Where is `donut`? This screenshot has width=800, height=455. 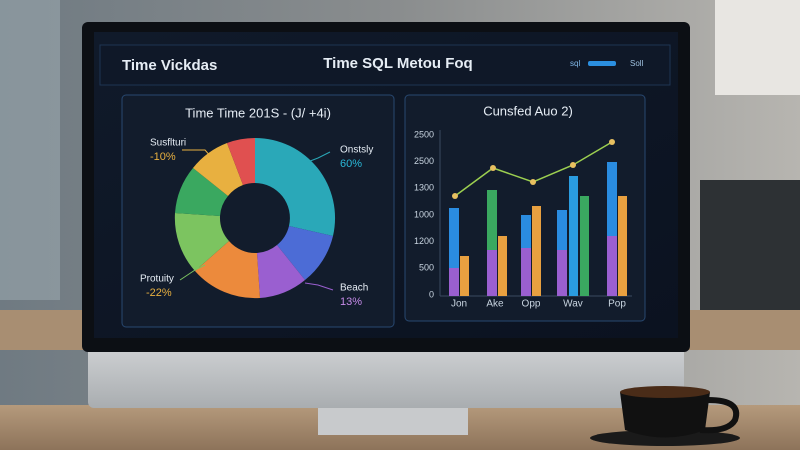
donut is located at coordinates (255, 218).